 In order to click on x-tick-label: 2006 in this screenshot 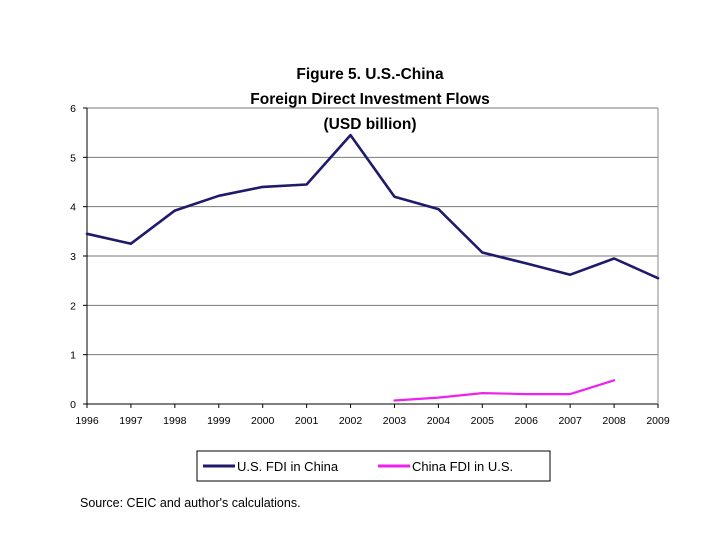, I will do `click(527, 421)`.